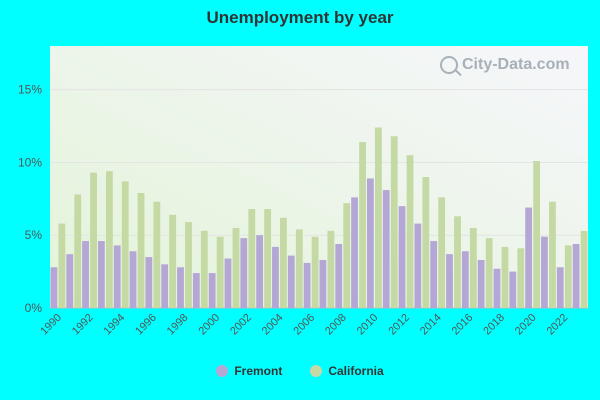 This screenshot has width=600, height=400. Describe the element at coordinates (473, 267) in the screenshot. I see `bar-california-2016` at that location.